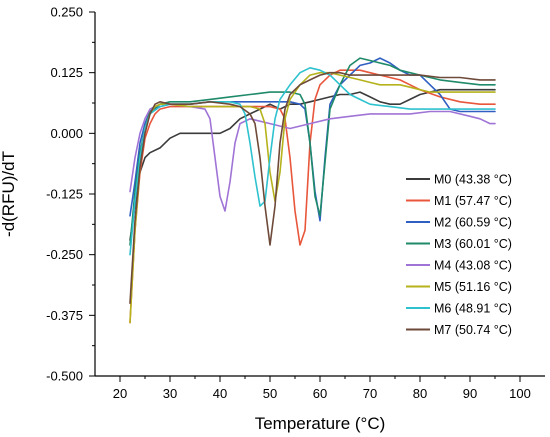 The width and height of the screenshot is (550, 437). Describe the element at coordinates (473, 330) in the screenshot. I see `legend-label: M7 (50.74 °C)` at that location.